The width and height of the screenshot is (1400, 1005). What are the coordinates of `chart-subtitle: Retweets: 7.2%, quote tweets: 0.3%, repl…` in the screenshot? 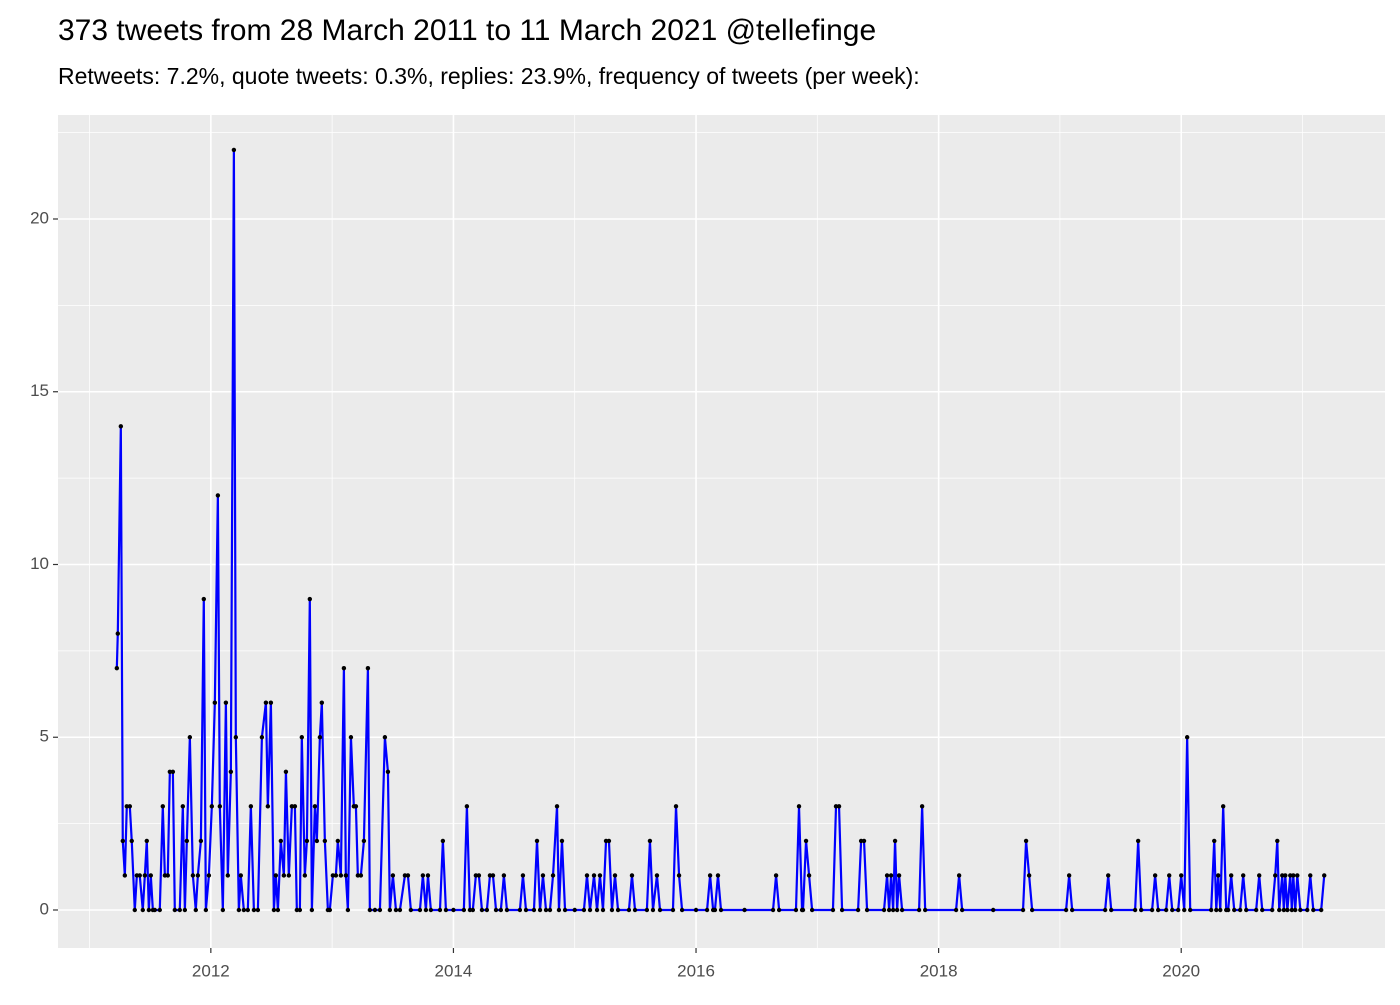 It's located at (489, 76).